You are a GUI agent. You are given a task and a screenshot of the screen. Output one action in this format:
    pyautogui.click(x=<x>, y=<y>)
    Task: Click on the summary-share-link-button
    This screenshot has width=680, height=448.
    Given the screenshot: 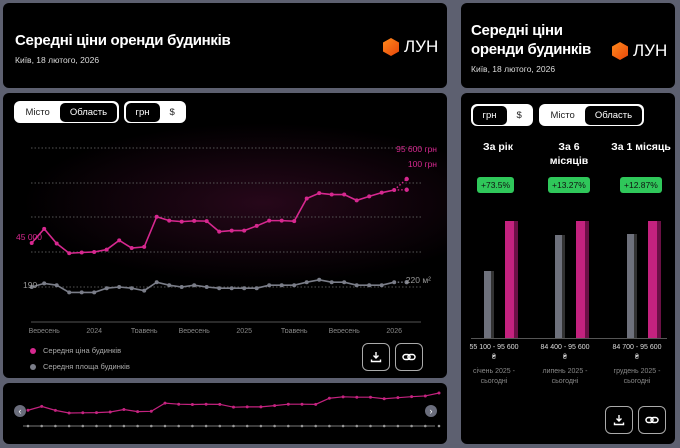 What is the action you would take?
    pyautogui.click(x=652, y=420)
    